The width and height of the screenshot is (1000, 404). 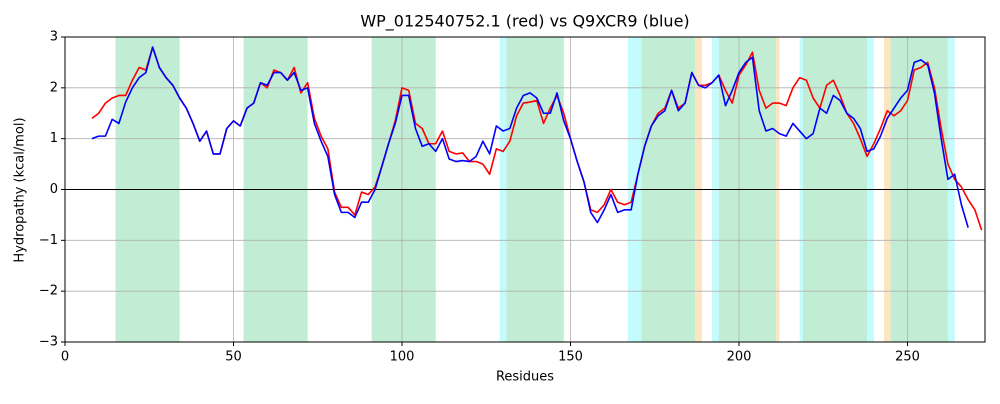 I want to click on y-axis-label: Hydropathy (kcal/mol), so click(x=20, y=189).